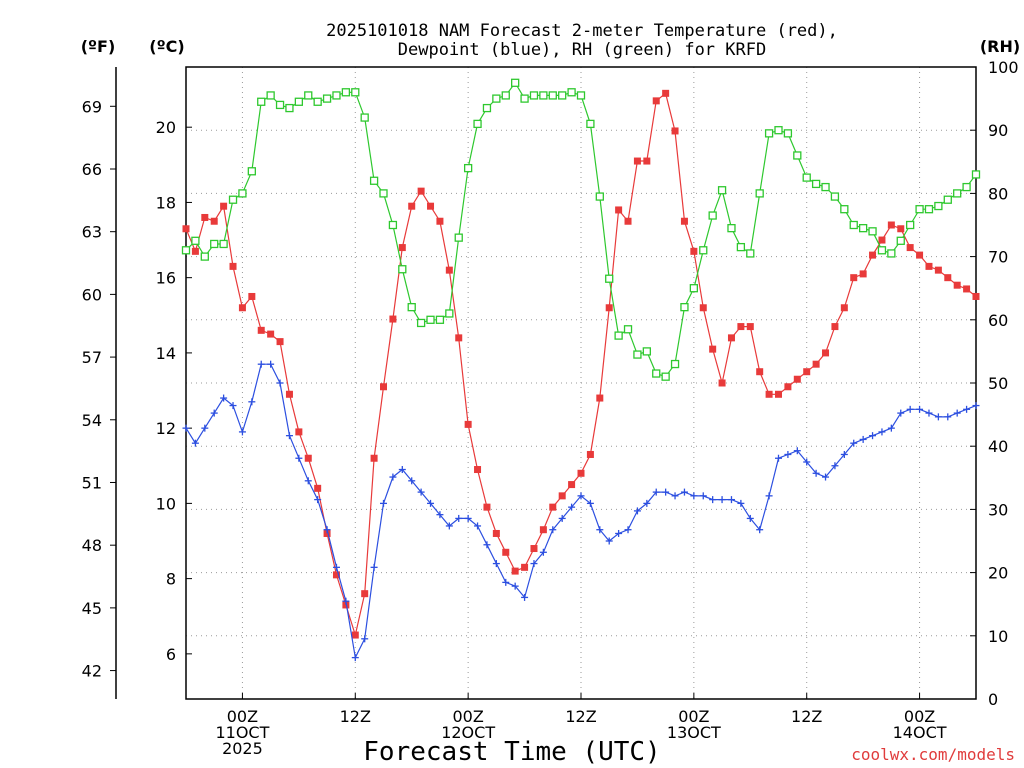 The height and width of the screenshot is (768, 1024). What do you see at coordinates (92, 608) in the screenshot?
I see `fahrenheit-tick-label: 45` at bounding box center [92, 608].